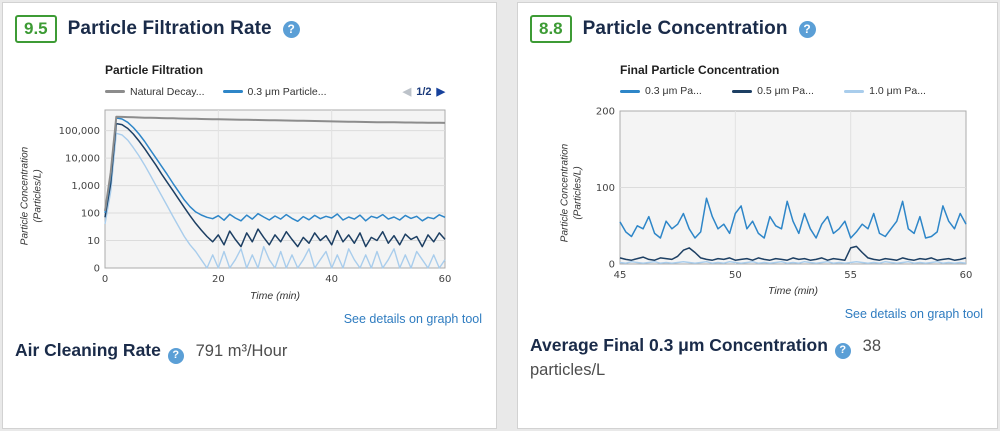  I want to click on svg-text: 40, so click(331, 279).